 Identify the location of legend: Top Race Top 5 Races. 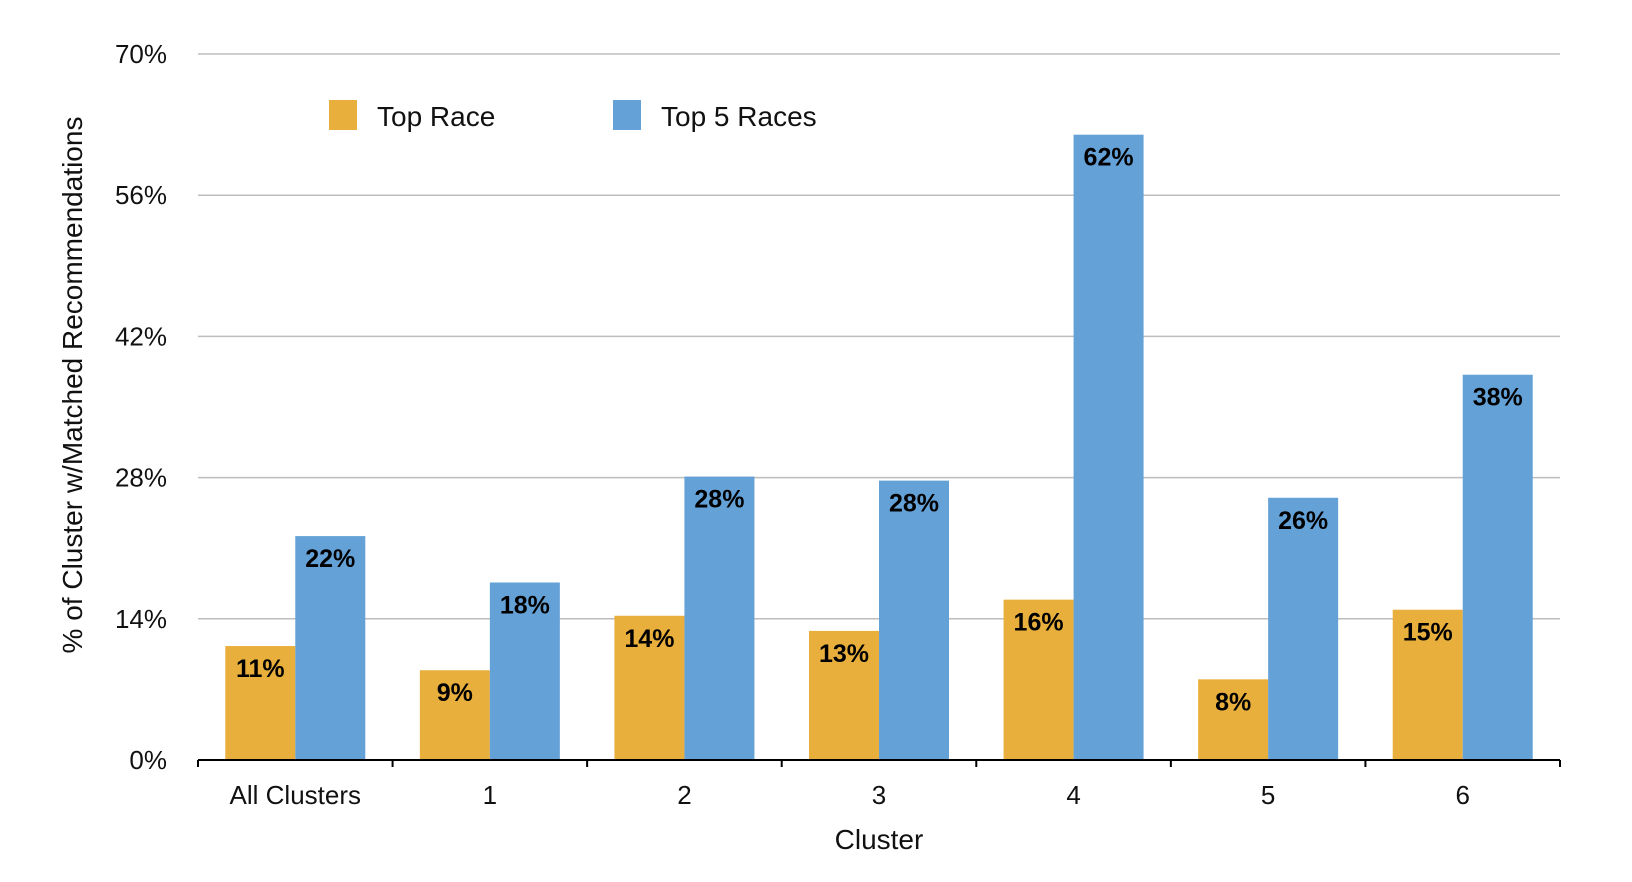
(573, 116).